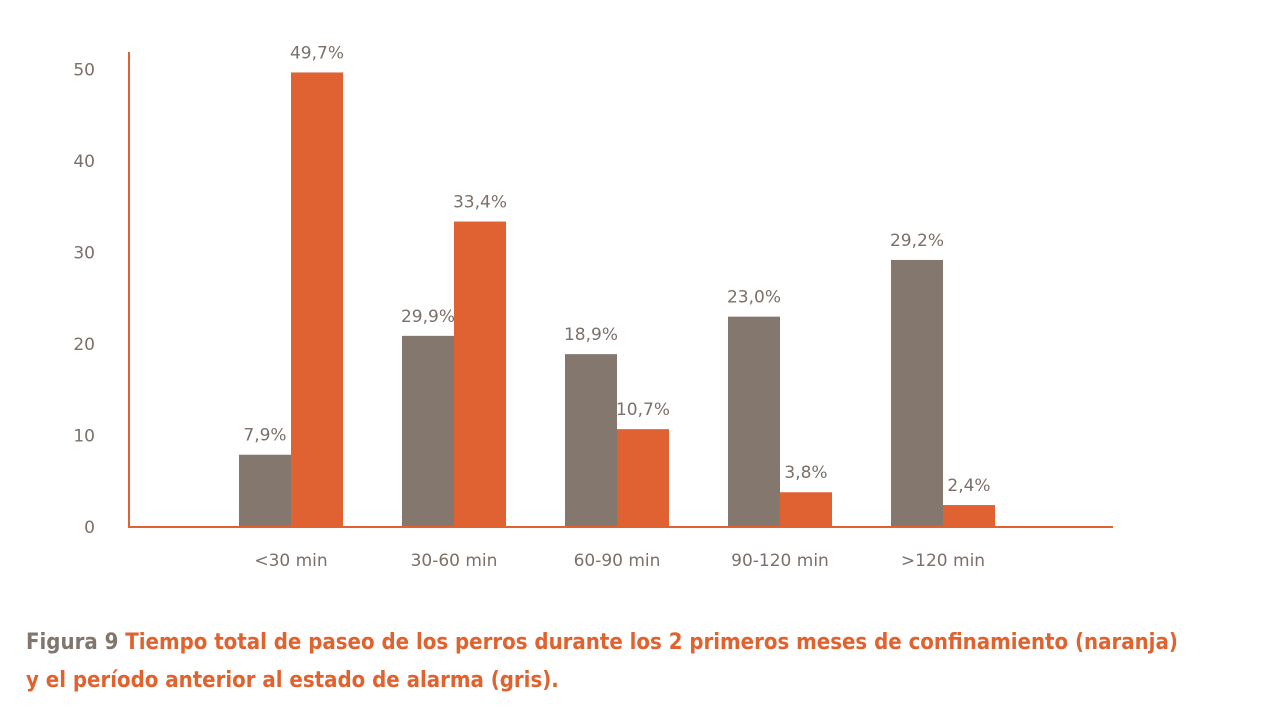  I want to click on bar-data-label: 18,9%, so click(591, 335).